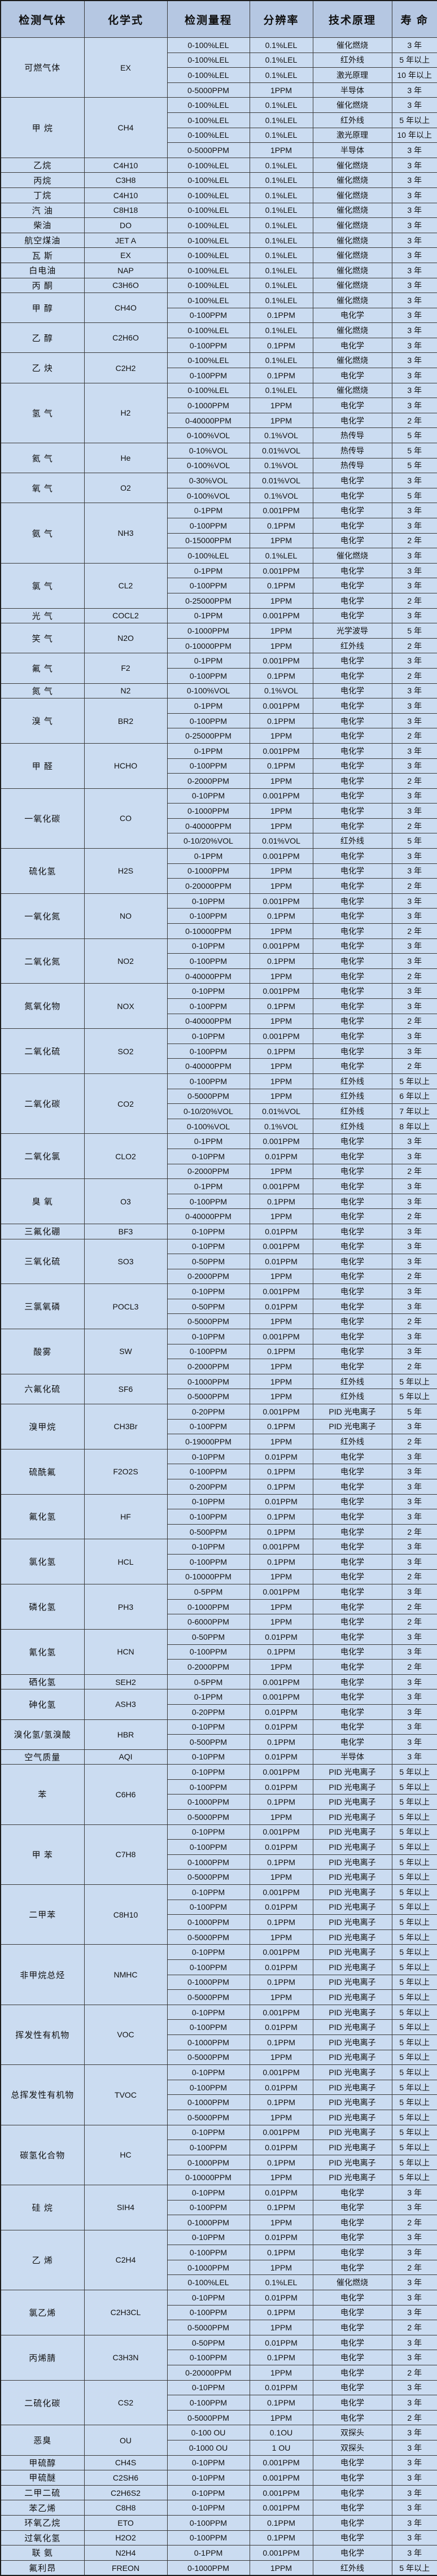  Describe the element at coordinates (42, 180) in the screenshot. I see `gas-name-cell: 丙烷` at that location.